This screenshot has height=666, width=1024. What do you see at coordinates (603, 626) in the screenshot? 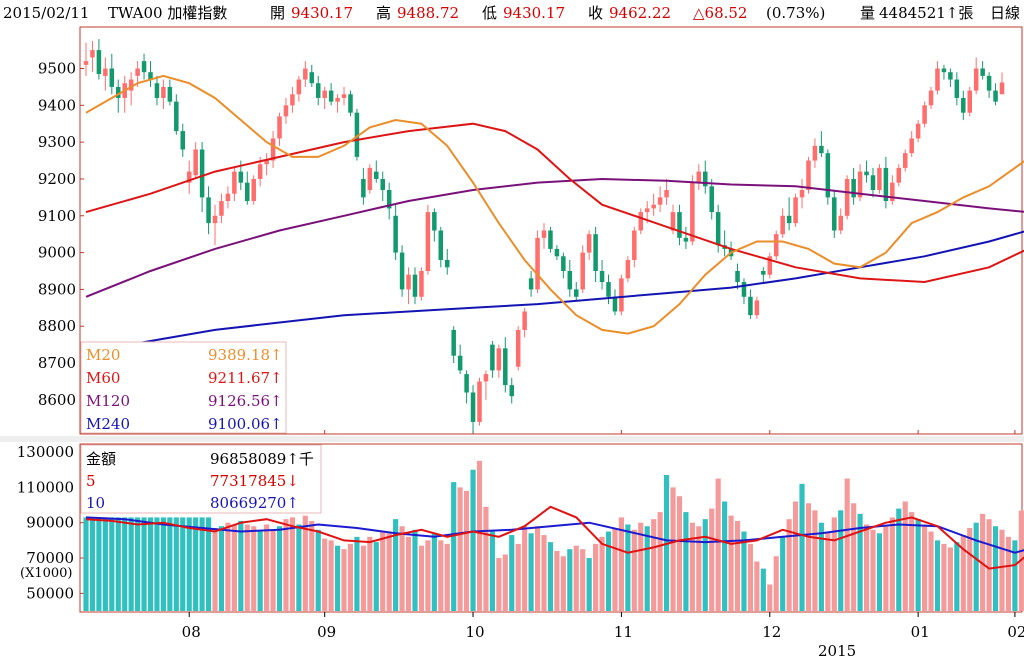
I see `time-x-axis: 08 09 10 11 12 01 02` at bounding box center [603, 626].